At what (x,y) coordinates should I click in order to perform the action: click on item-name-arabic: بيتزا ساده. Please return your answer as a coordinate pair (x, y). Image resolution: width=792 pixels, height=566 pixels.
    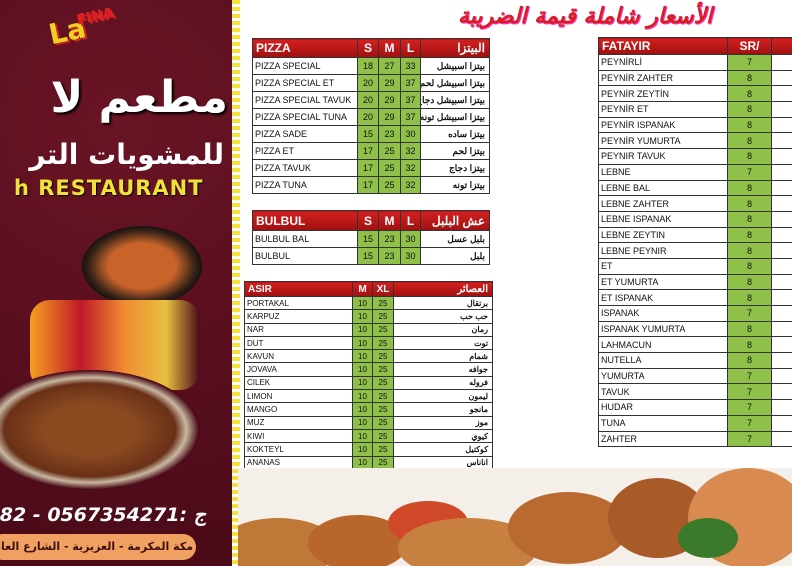
    Looking at the image, I should click on (455, 134).